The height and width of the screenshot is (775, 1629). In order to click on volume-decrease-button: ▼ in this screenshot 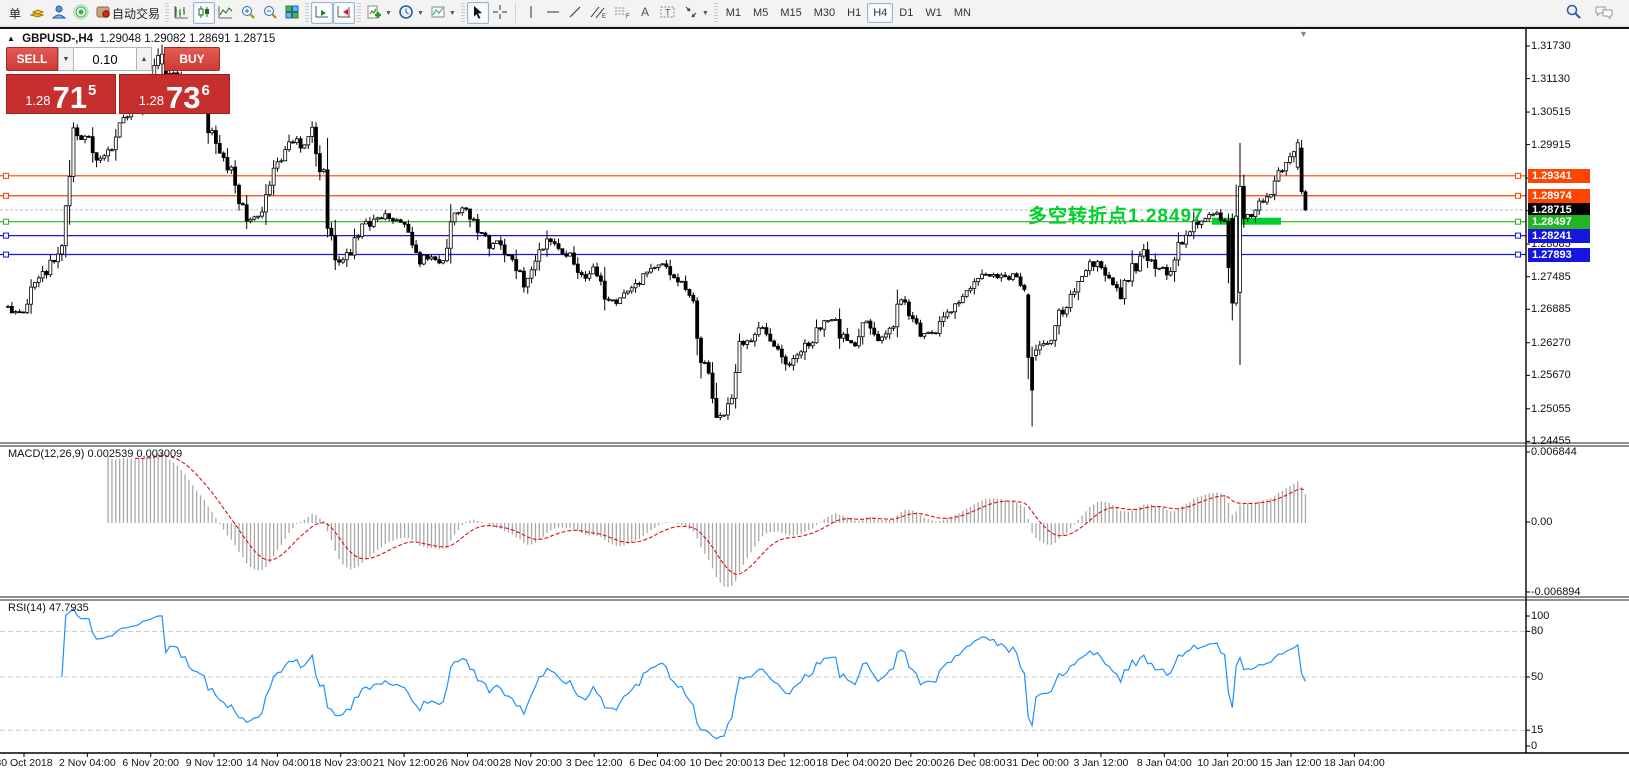, I will do `click(66, 59)`.